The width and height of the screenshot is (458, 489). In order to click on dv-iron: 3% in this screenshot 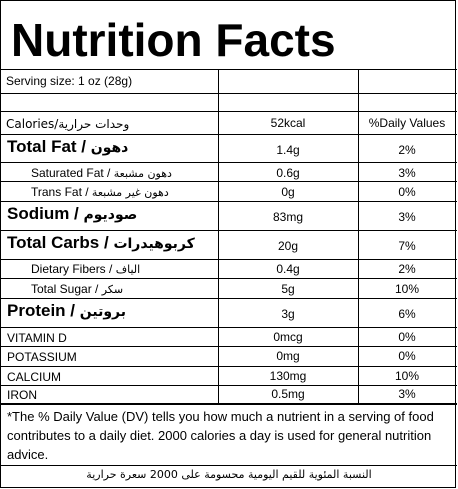, I will do `click(407, 394)`.